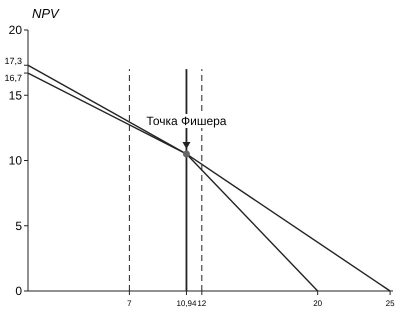 The height and width of the screenshot is (321, 401). What do you see at coordinates (15, 30) in the screenshot?
I see `y-tick-label: 20` at bounding box center [15, 30].